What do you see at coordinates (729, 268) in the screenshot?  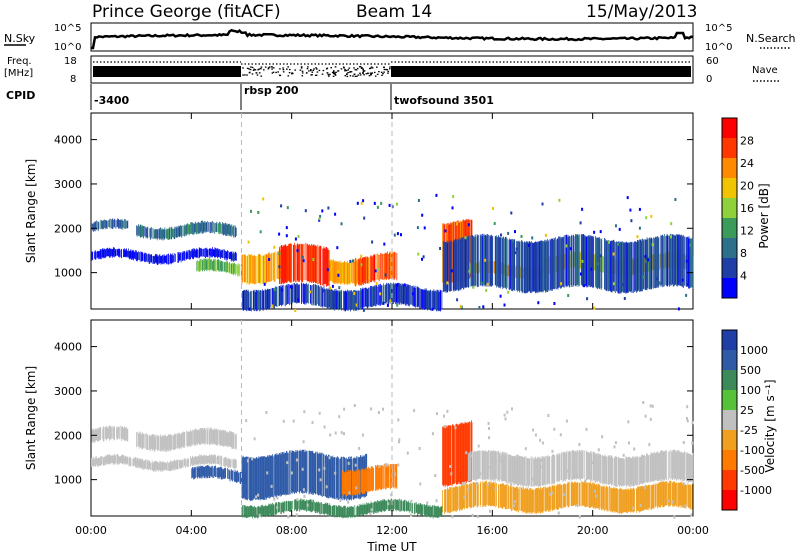 I see `colorbar-swatch` at bounding box center [729, 268].